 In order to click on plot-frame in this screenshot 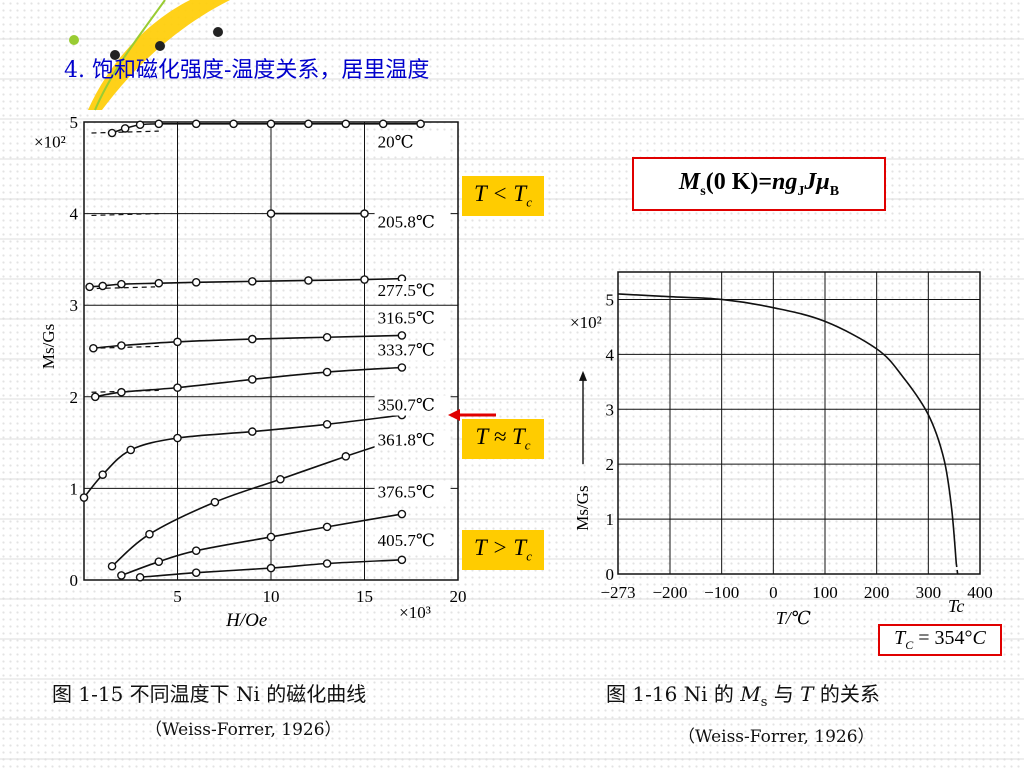, I will do `click(799, 423)`.